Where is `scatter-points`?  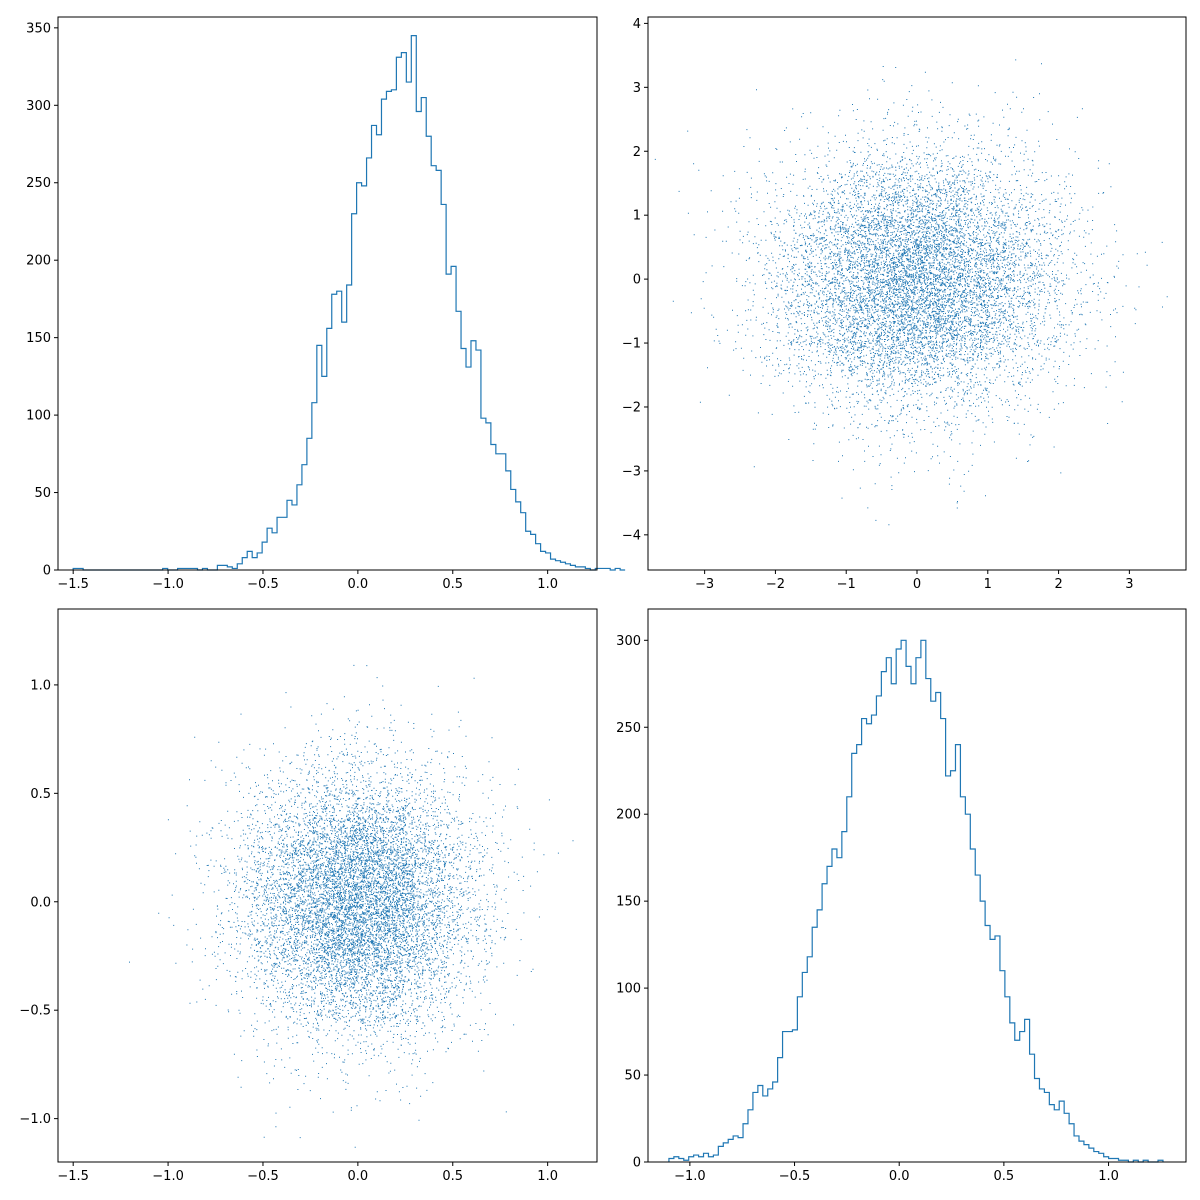 scatter-points is located at coordinates (351, 906).